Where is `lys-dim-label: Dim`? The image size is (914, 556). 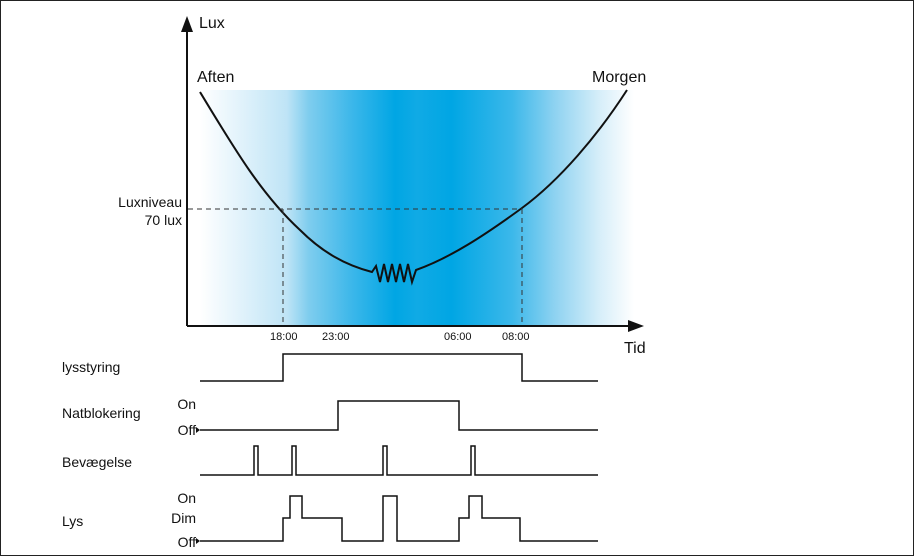
lys-dim-label: Dim is located at coordinates (183, 518).